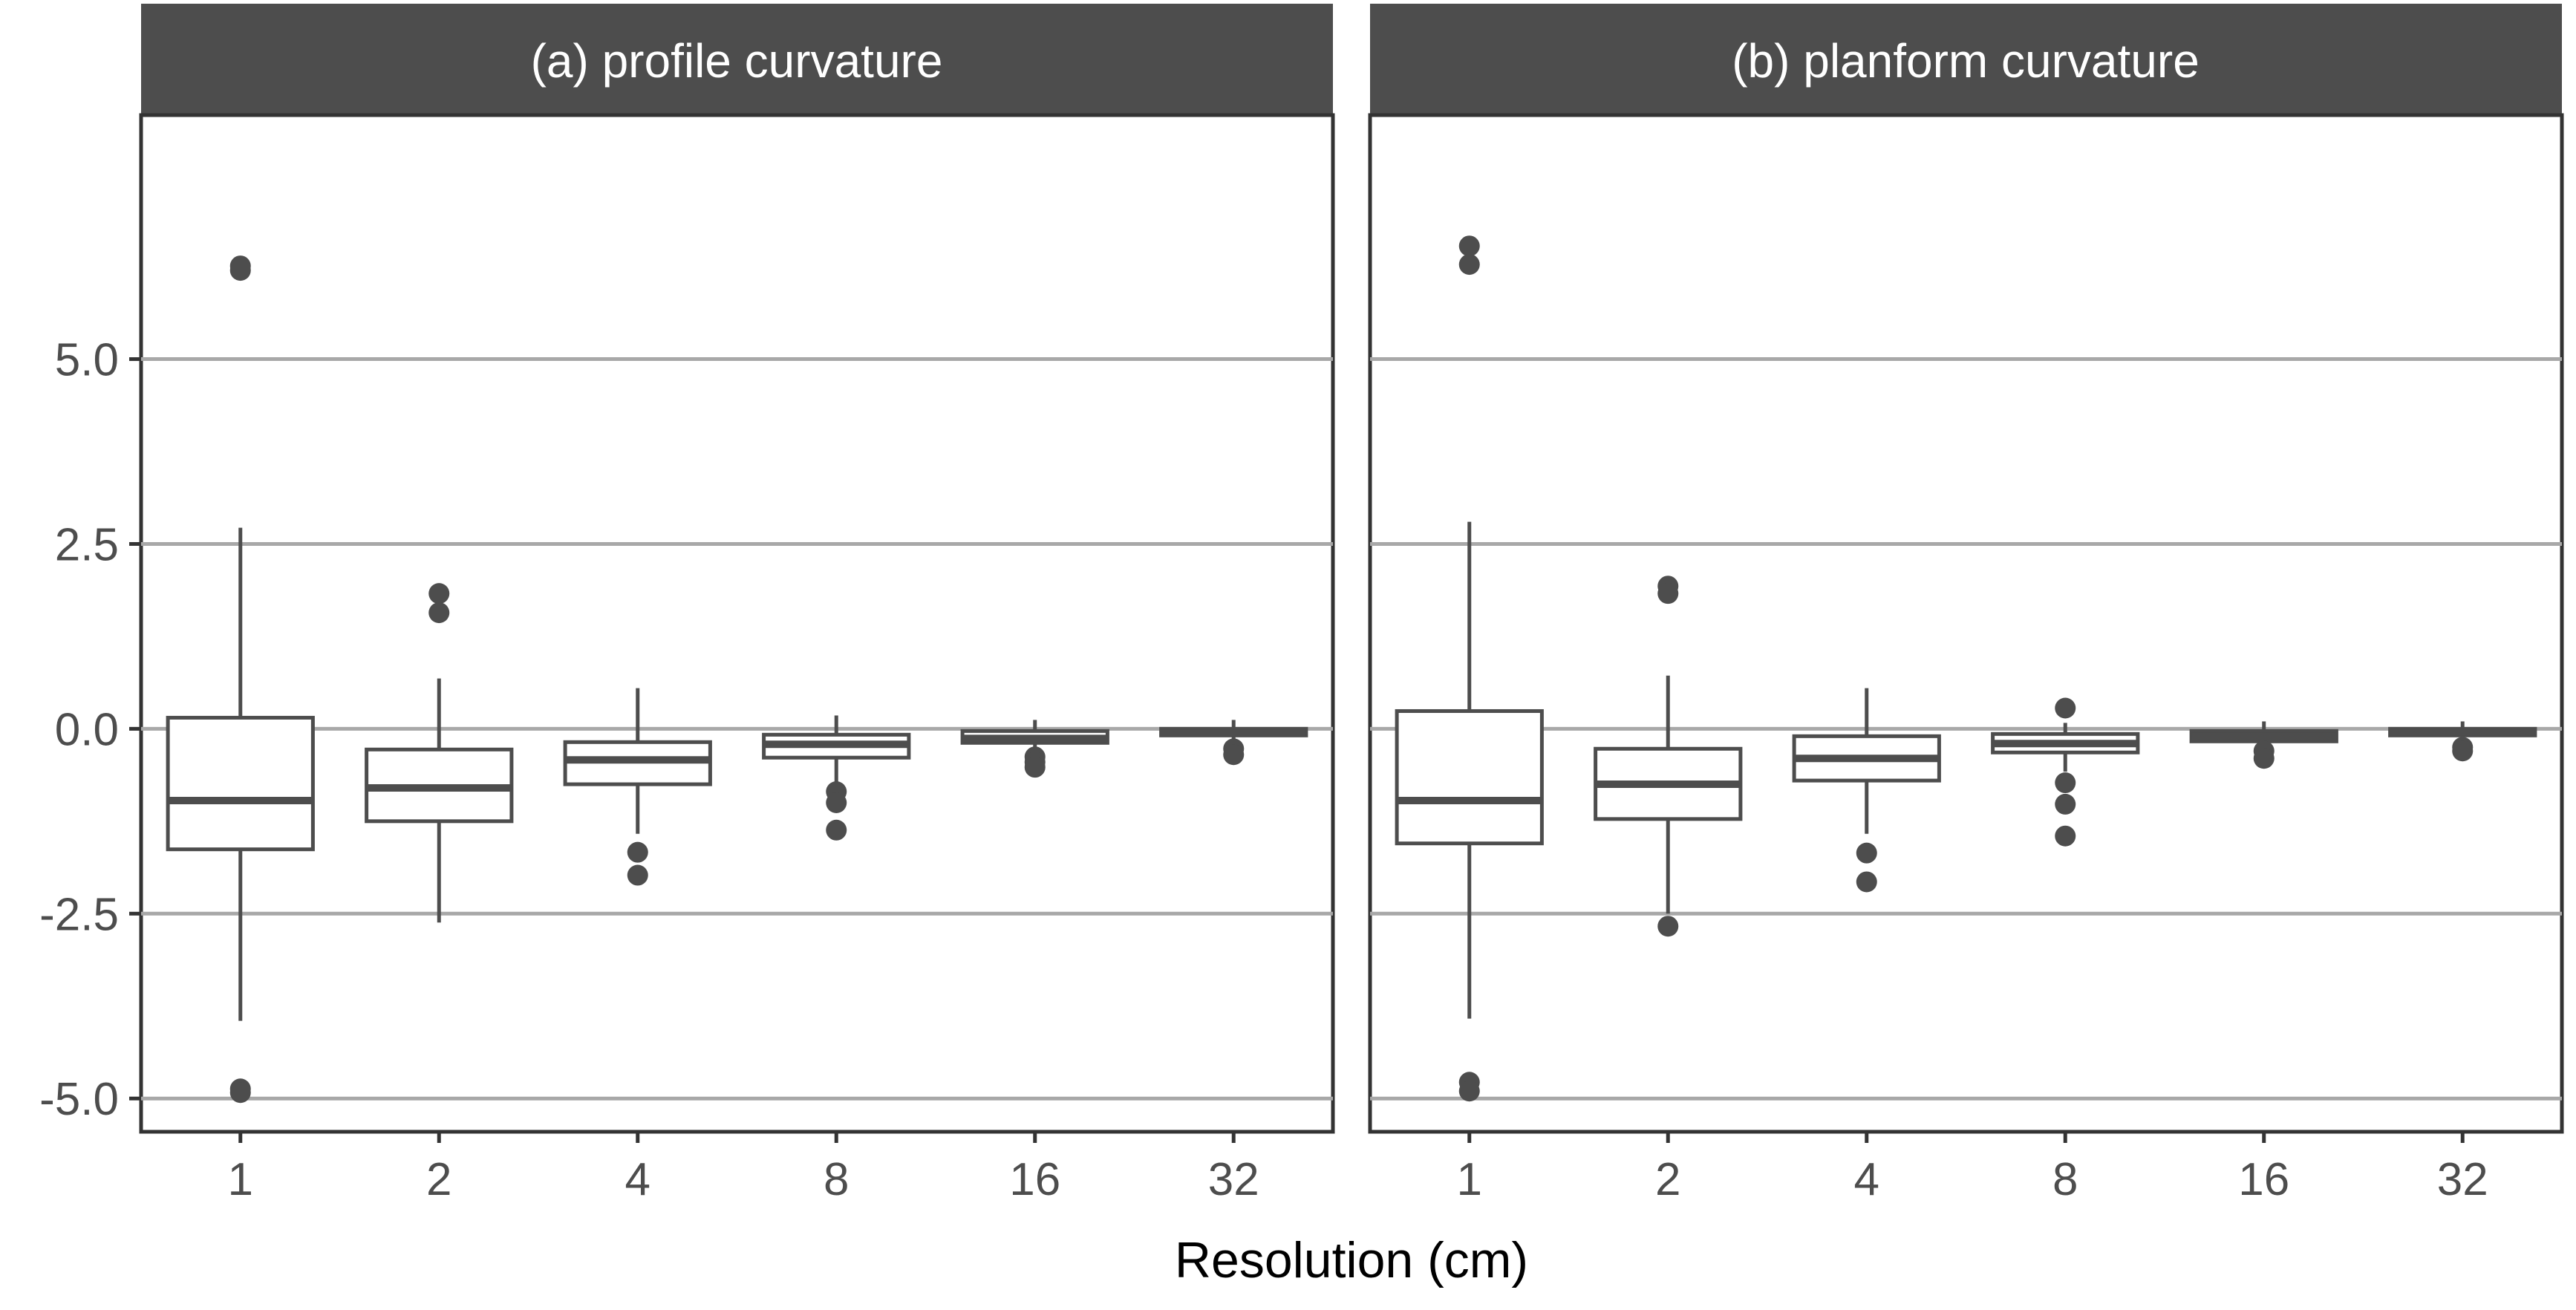 This screenshot has height=1310, width=2576. I want to click on panel-title: (b) planform curvature, so click(1966, 61).